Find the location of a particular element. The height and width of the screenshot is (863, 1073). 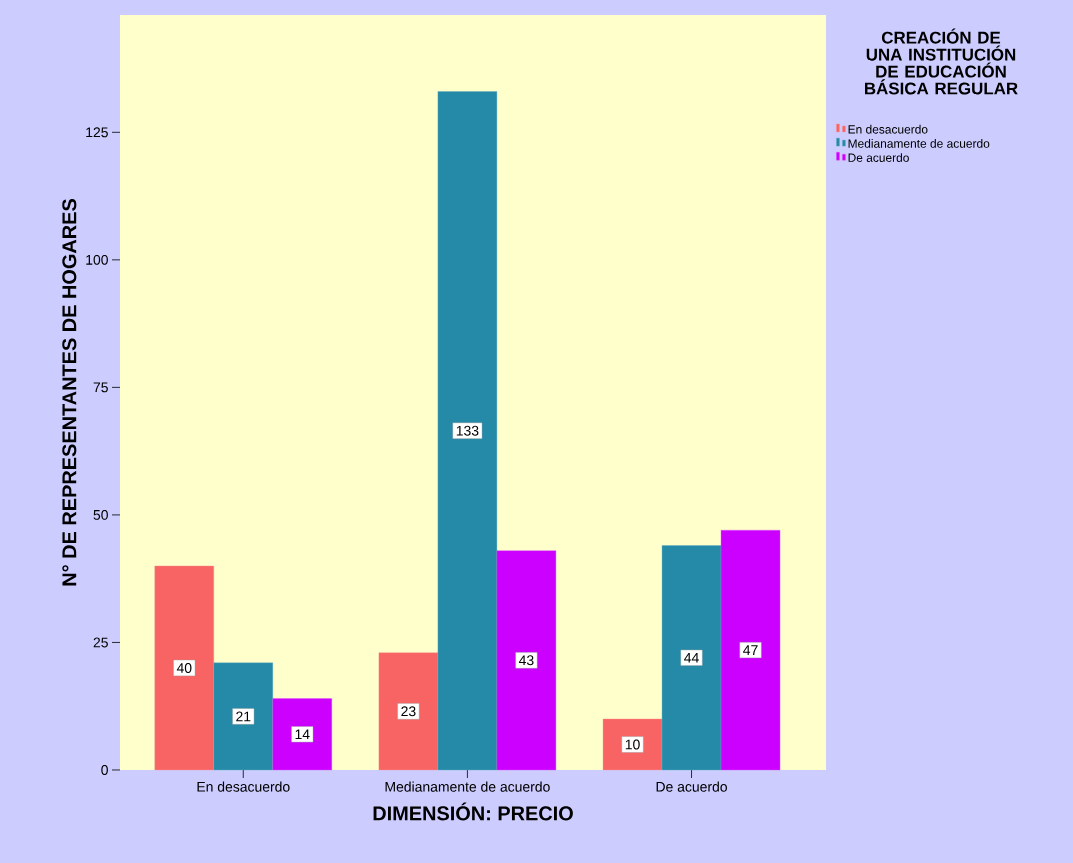

y-tick-label: 50 is located at coordinates (100, 514).